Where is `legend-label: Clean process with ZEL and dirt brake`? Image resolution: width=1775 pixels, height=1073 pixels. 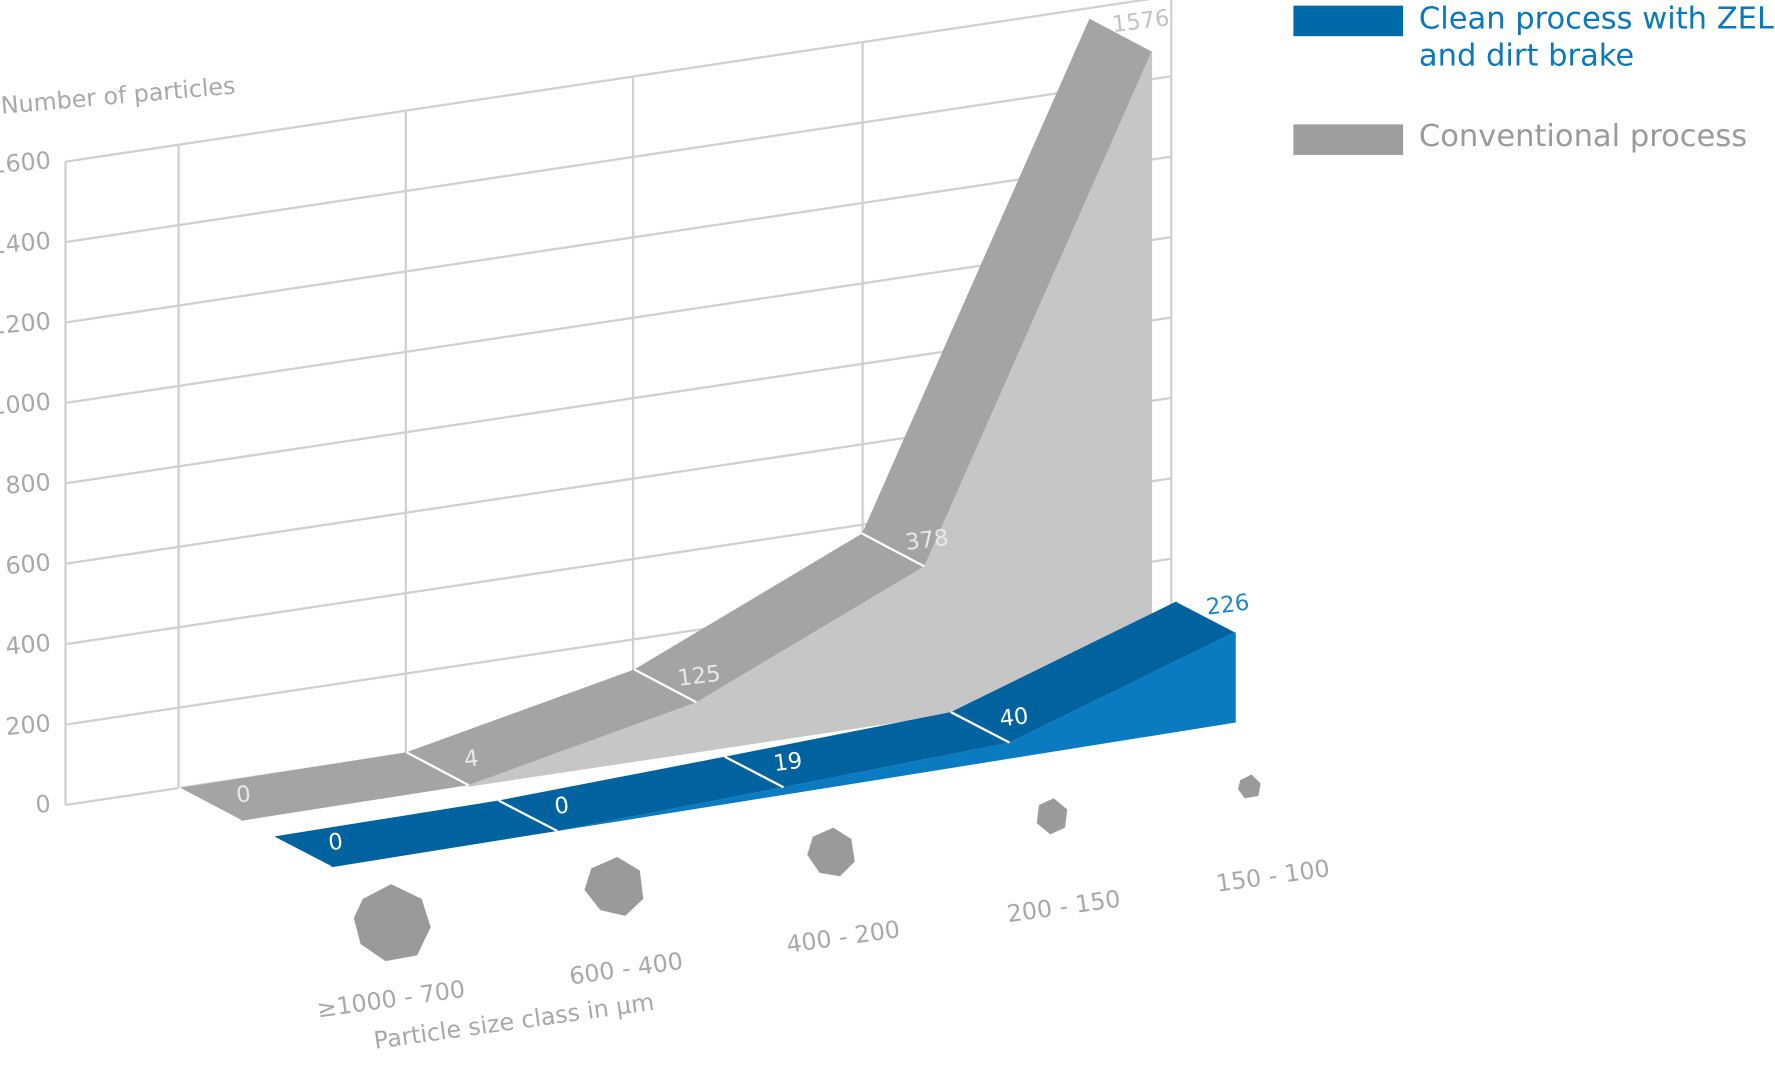
legend-label: Clean process with ZEL and dirt brake is located at coordinates (1596, 37).